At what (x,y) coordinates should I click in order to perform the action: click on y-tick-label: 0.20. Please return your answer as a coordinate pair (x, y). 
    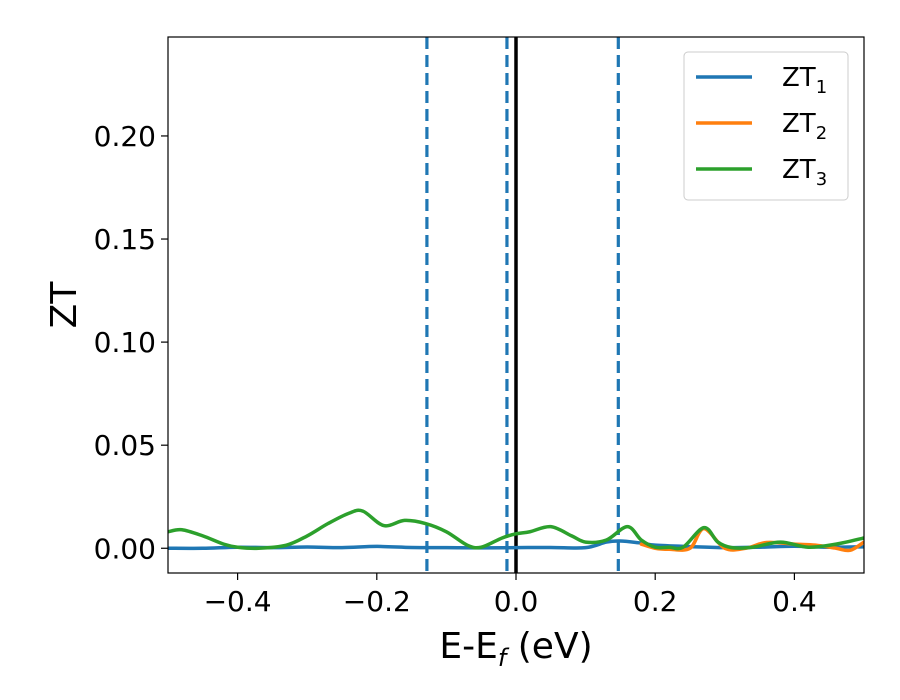
    Looking at the image, I should click on (125, 136).